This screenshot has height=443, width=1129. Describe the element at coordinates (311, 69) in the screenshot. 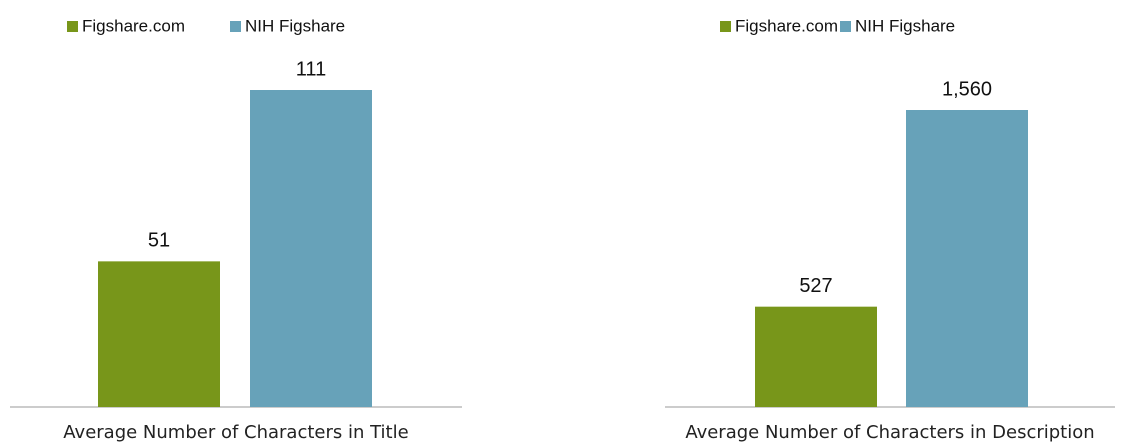

I see `data-label: 111` at that location.